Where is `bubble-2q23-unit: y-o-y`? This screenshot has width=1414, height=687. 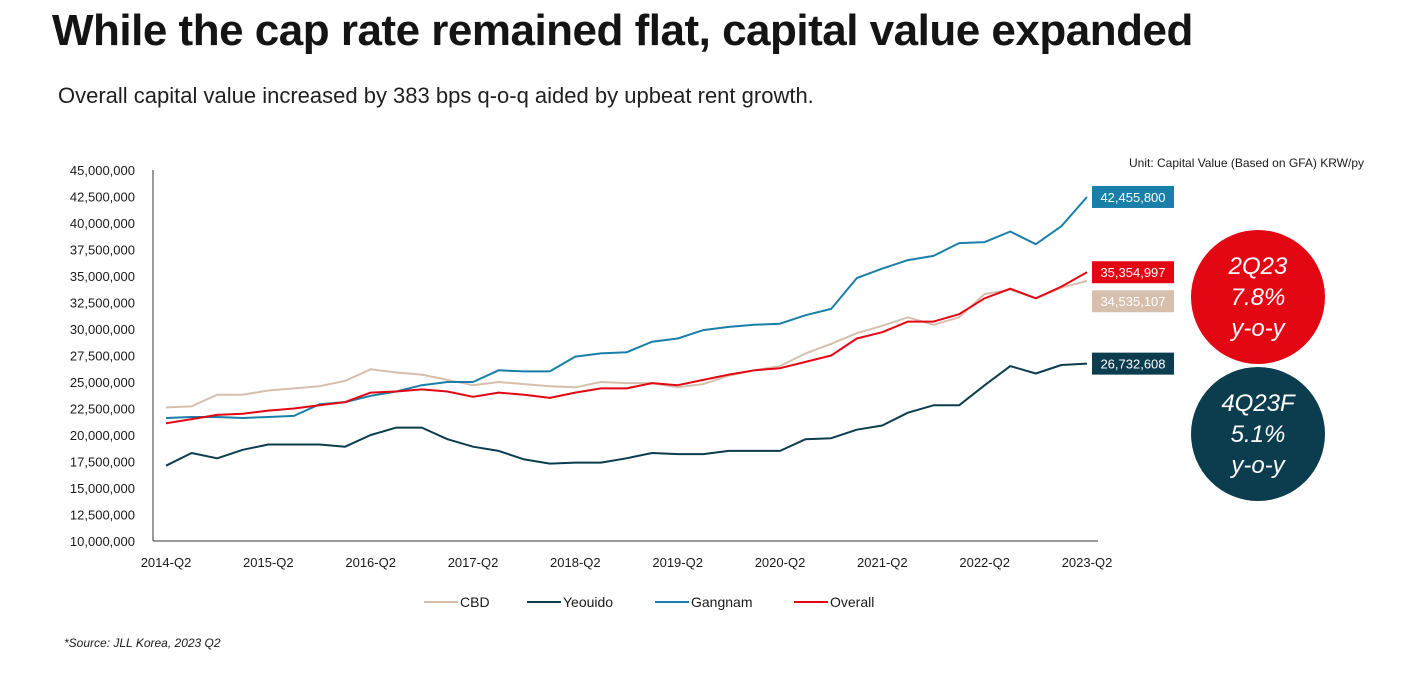 bubble-2q23-unit: y-o-y is located at coordinates (1258, 328).